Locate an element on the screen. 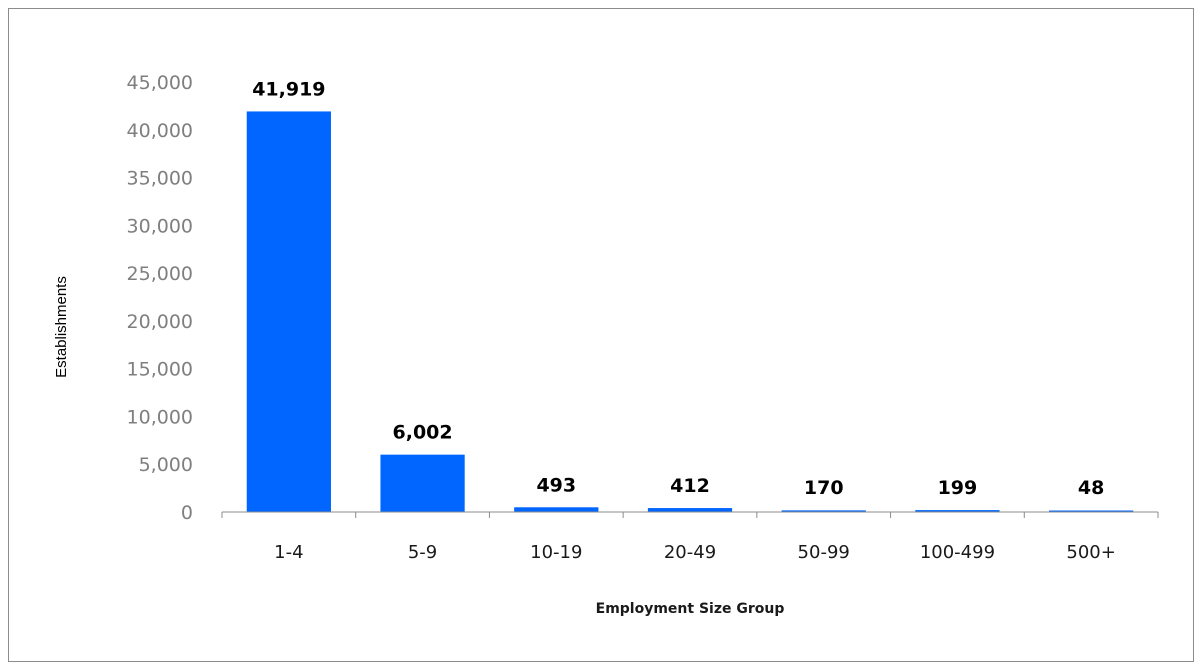 The width and height of the screenshot is (1202, 670). y-tick-label: 15,000 is located at coordinates (160, 370).